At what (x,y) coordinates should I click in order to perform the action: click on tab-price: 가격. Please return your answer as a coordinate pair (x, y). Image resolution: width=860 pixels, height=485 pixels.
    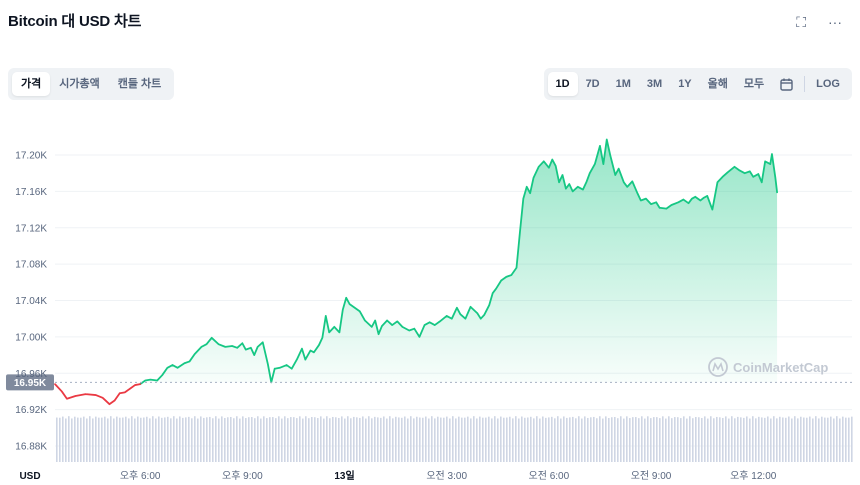
    Looking at the image, I should click on (31, 84).